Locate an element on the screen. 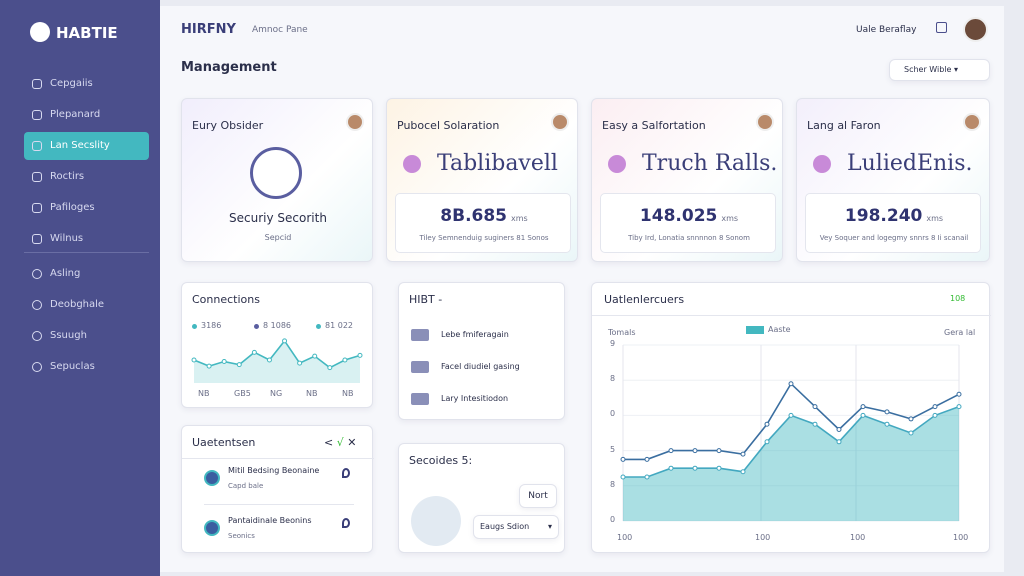 This screenshot has height=576, width=1024. big-chart is located at coordinates (791, 433).